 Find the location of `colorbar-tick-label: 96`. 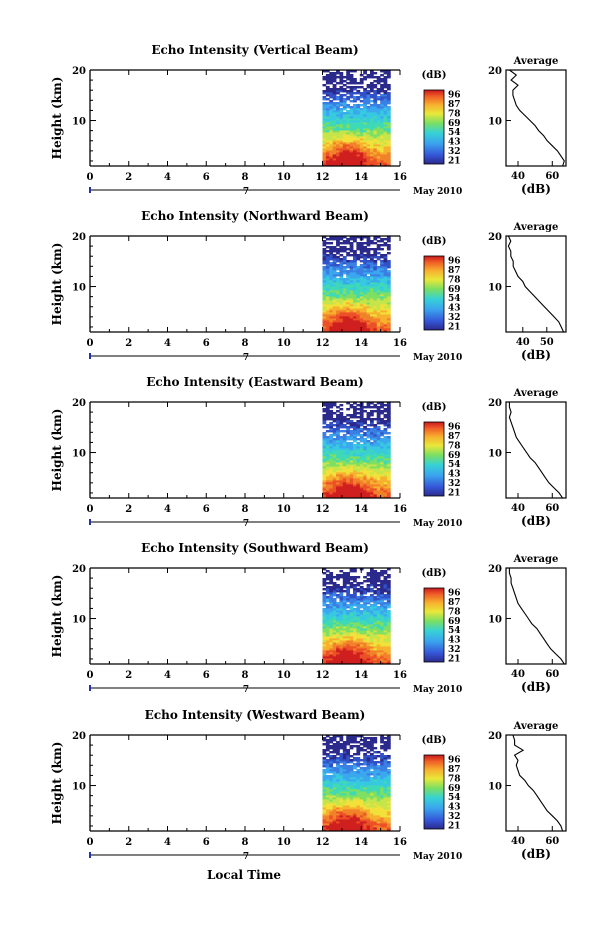

colorbar-tick-label: 96 is located at coordinates (454, 96).